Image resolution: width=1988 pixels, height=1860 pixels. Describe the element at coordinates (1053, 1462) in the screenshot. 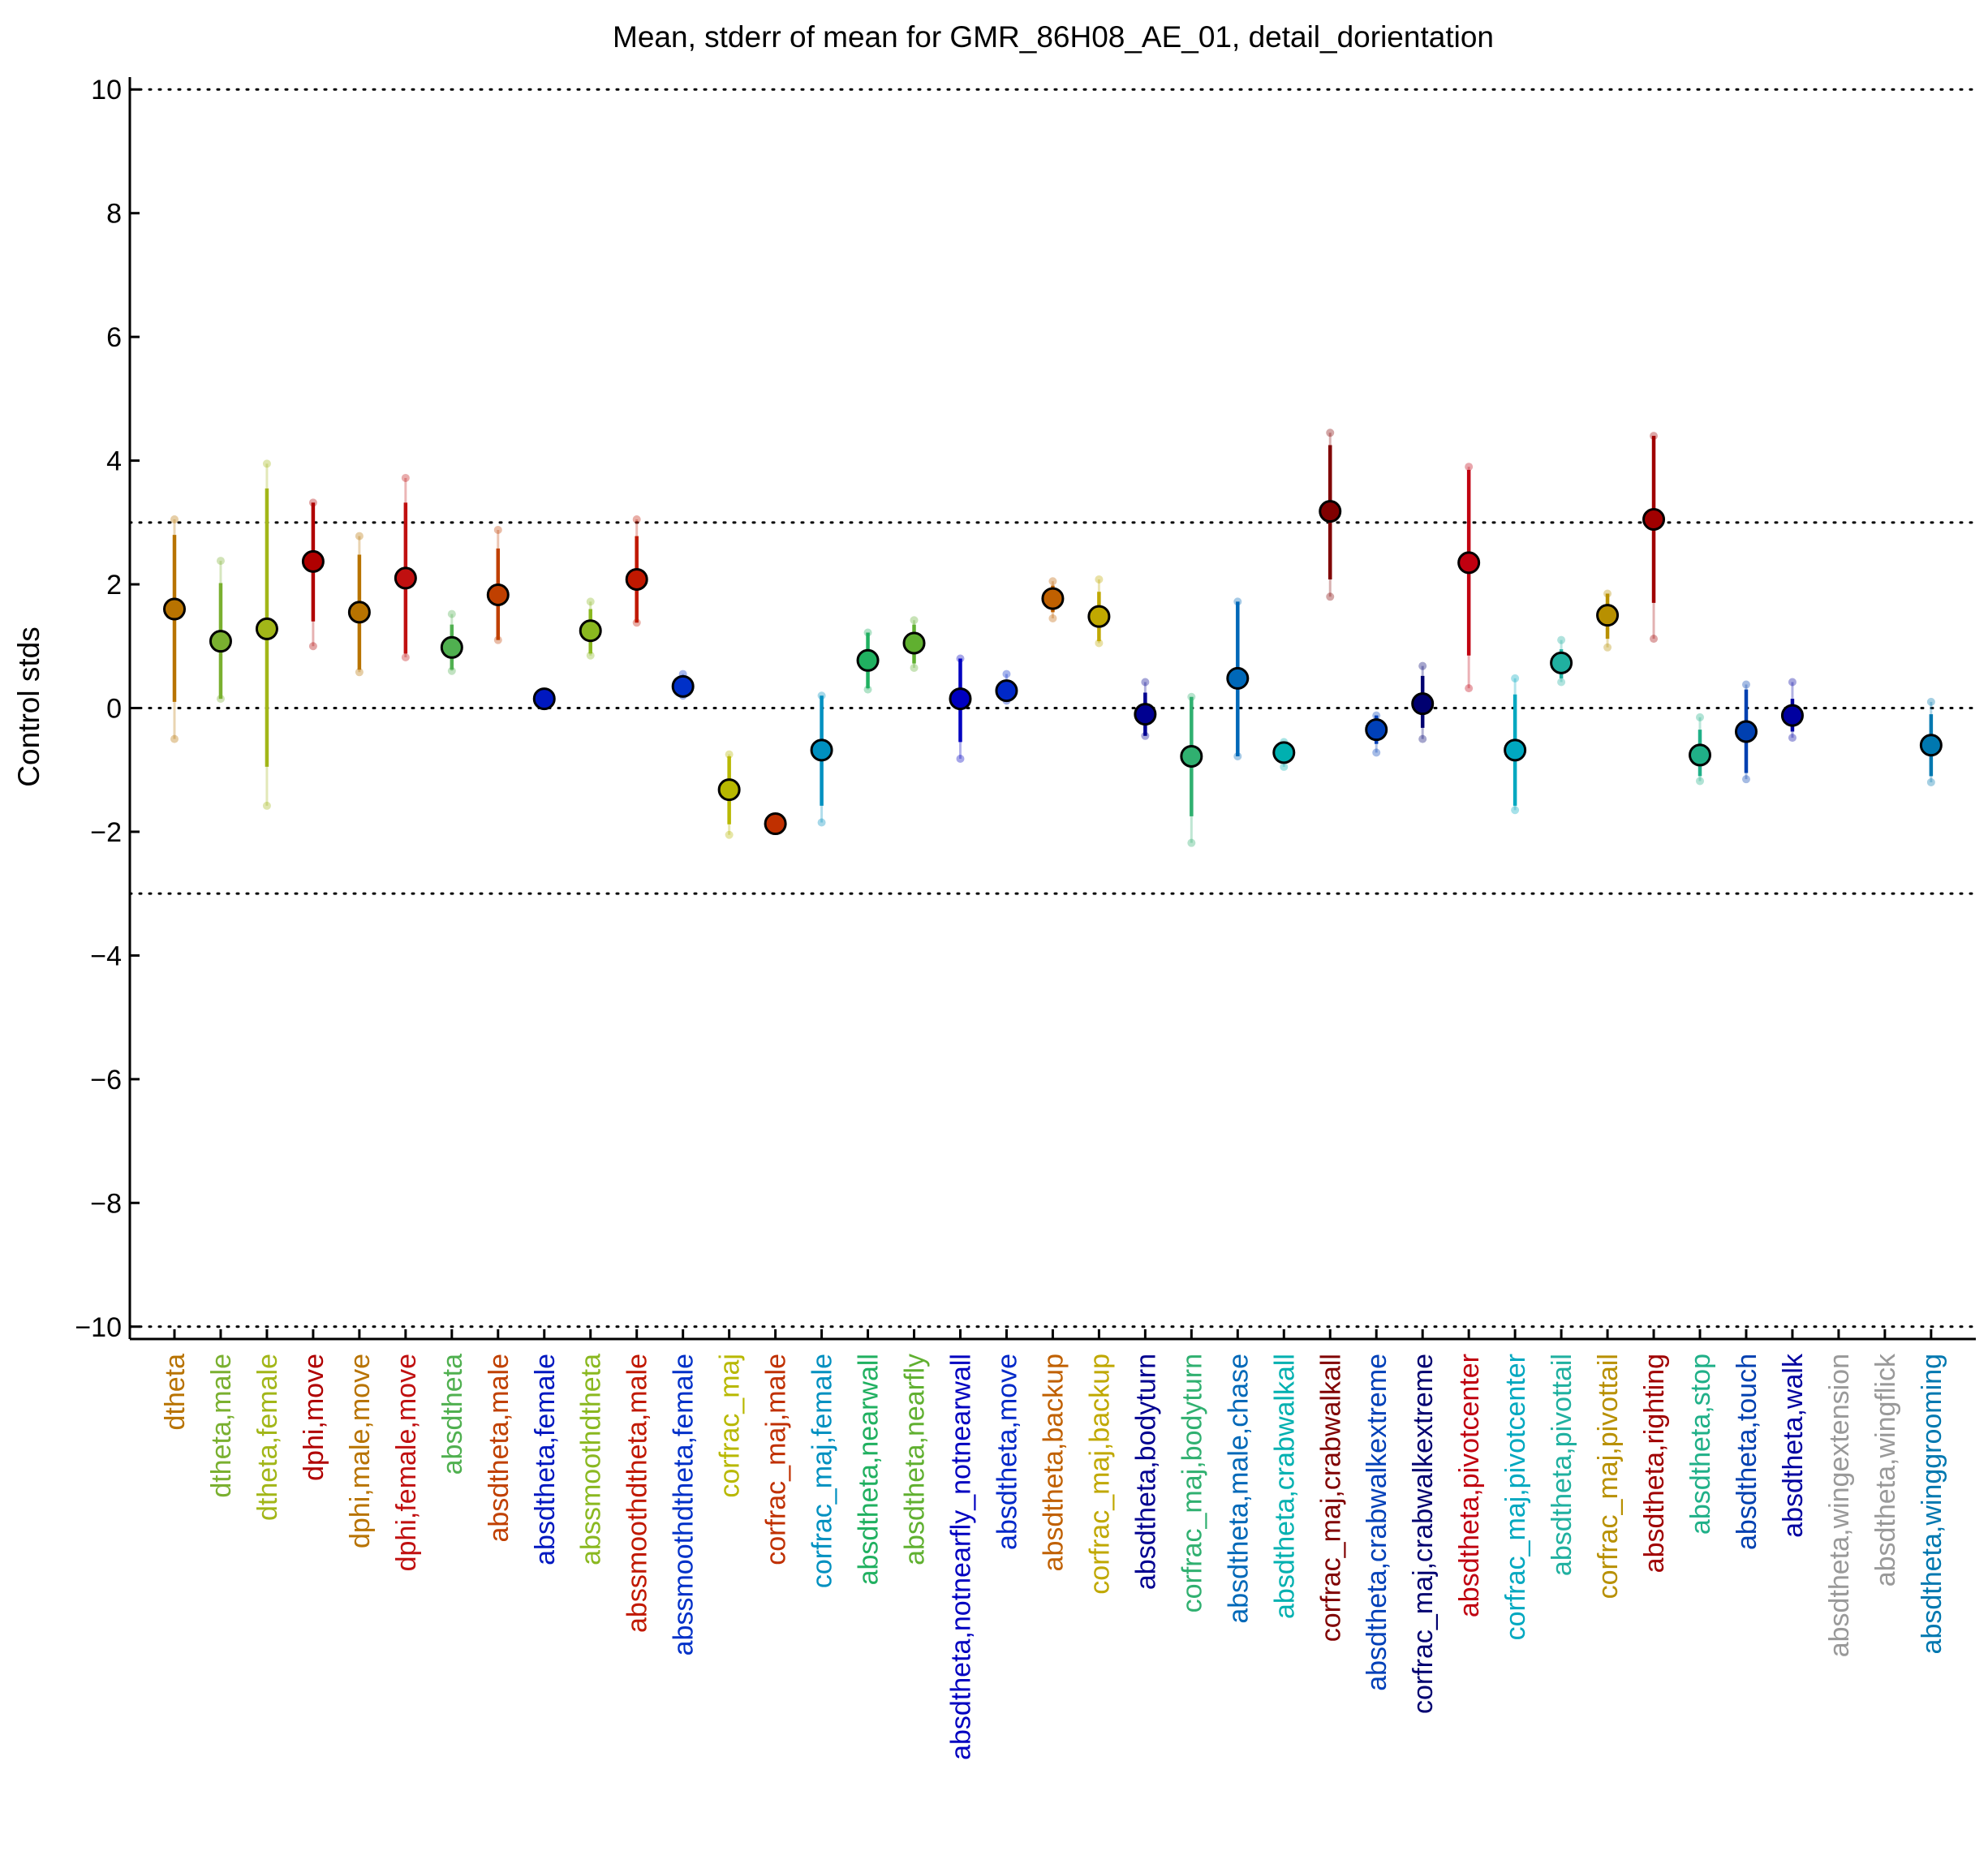

I see `x-category-label: absdtheta,backup` at that location.